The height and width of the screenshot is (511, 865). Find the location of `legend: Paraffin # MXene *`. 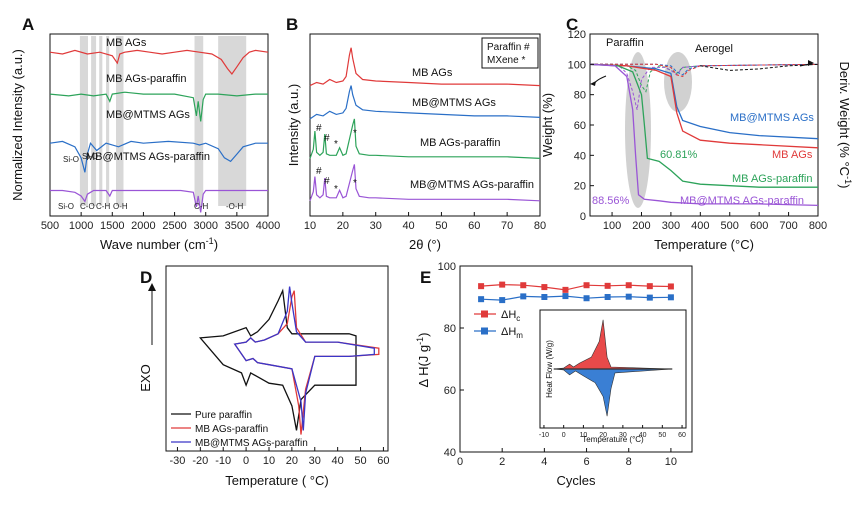

legend: Paraffin # MXene * is located at coordinates (510, 53).